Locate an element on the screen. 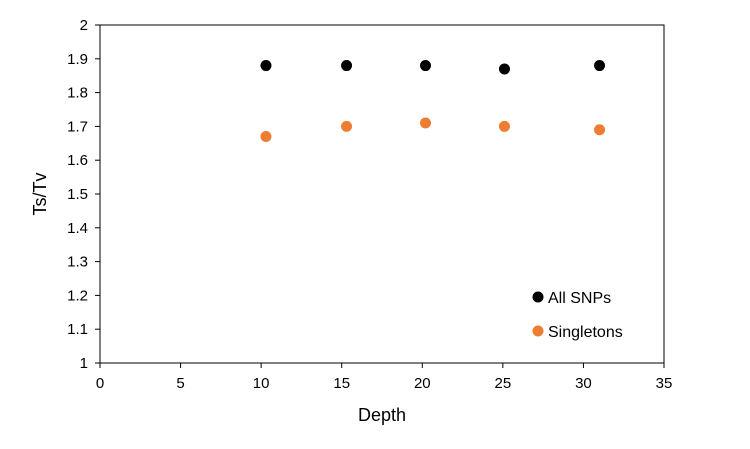 The width and height of the screenshot is (750, 449). x-tick-label: 0 is located at coordinates (100, 383).